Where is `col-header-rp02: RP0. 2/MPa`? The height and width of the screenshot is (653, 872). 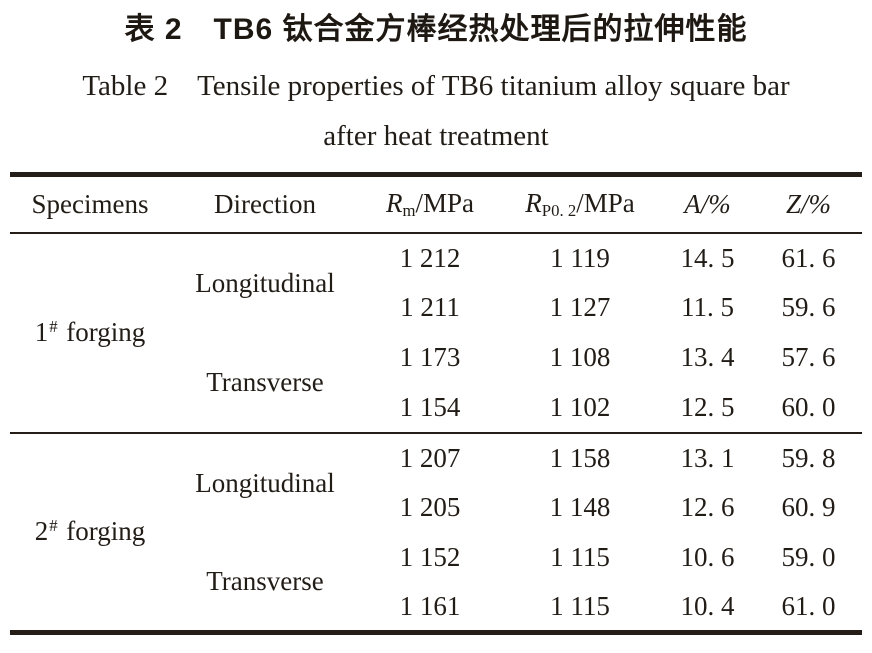 col-header-rp02: RP0. 2/MPa is located at coordinates (580, 204).